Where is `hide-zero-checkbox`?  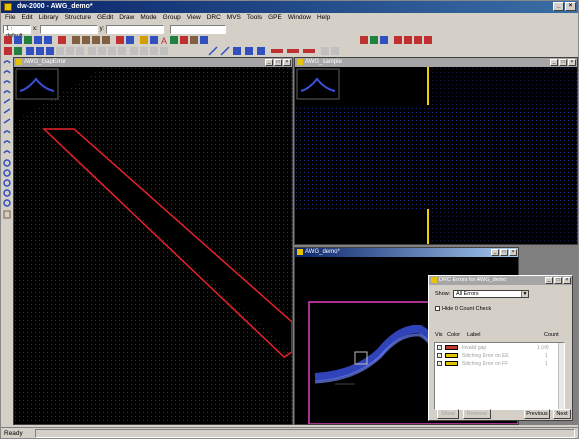 hide-zero-checkbox is located at coordinates (437, 309).